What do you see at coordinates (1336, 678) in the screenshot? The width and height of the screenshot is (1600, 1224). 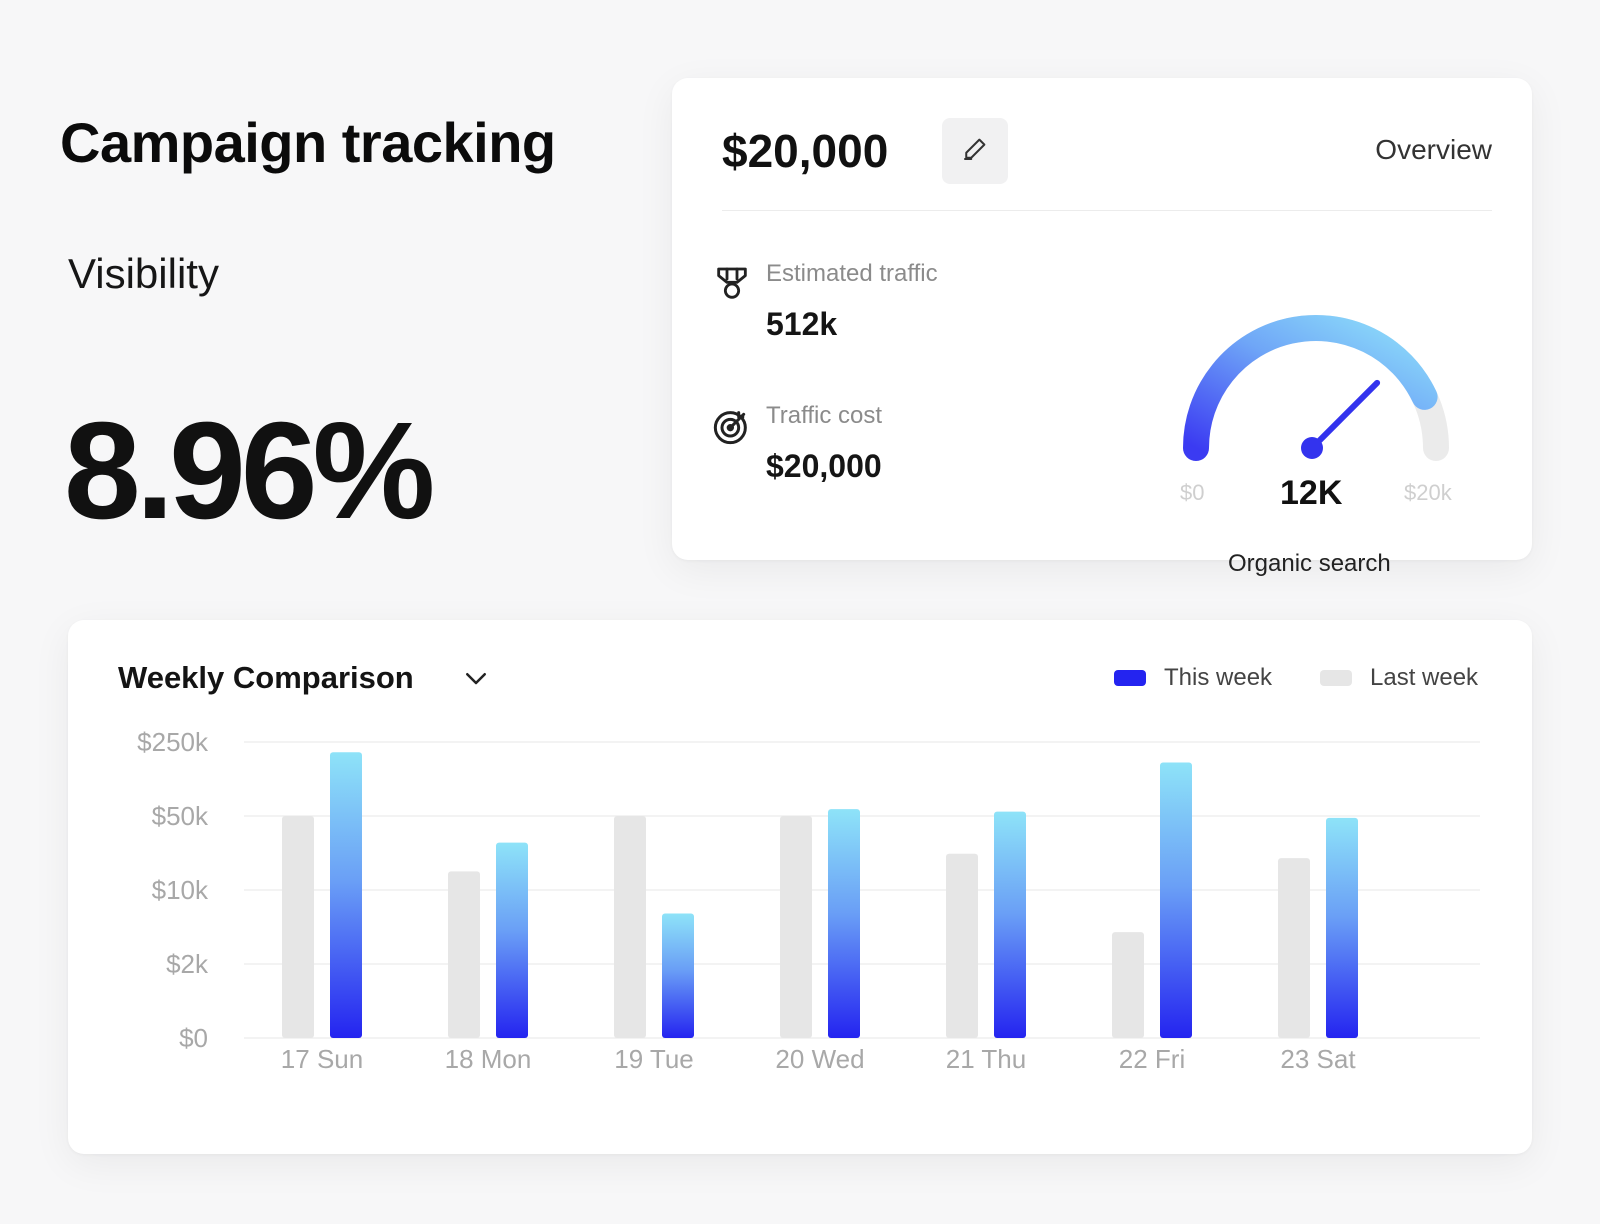 I see `legend-swatch-last-week` at bounding box center [1336, 678].